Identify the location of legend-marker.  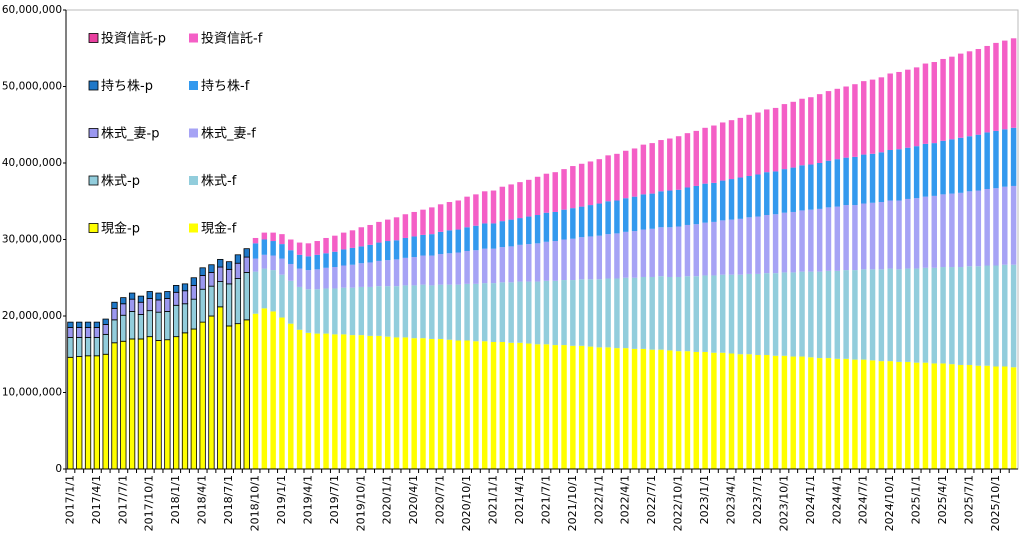
(93, 133).